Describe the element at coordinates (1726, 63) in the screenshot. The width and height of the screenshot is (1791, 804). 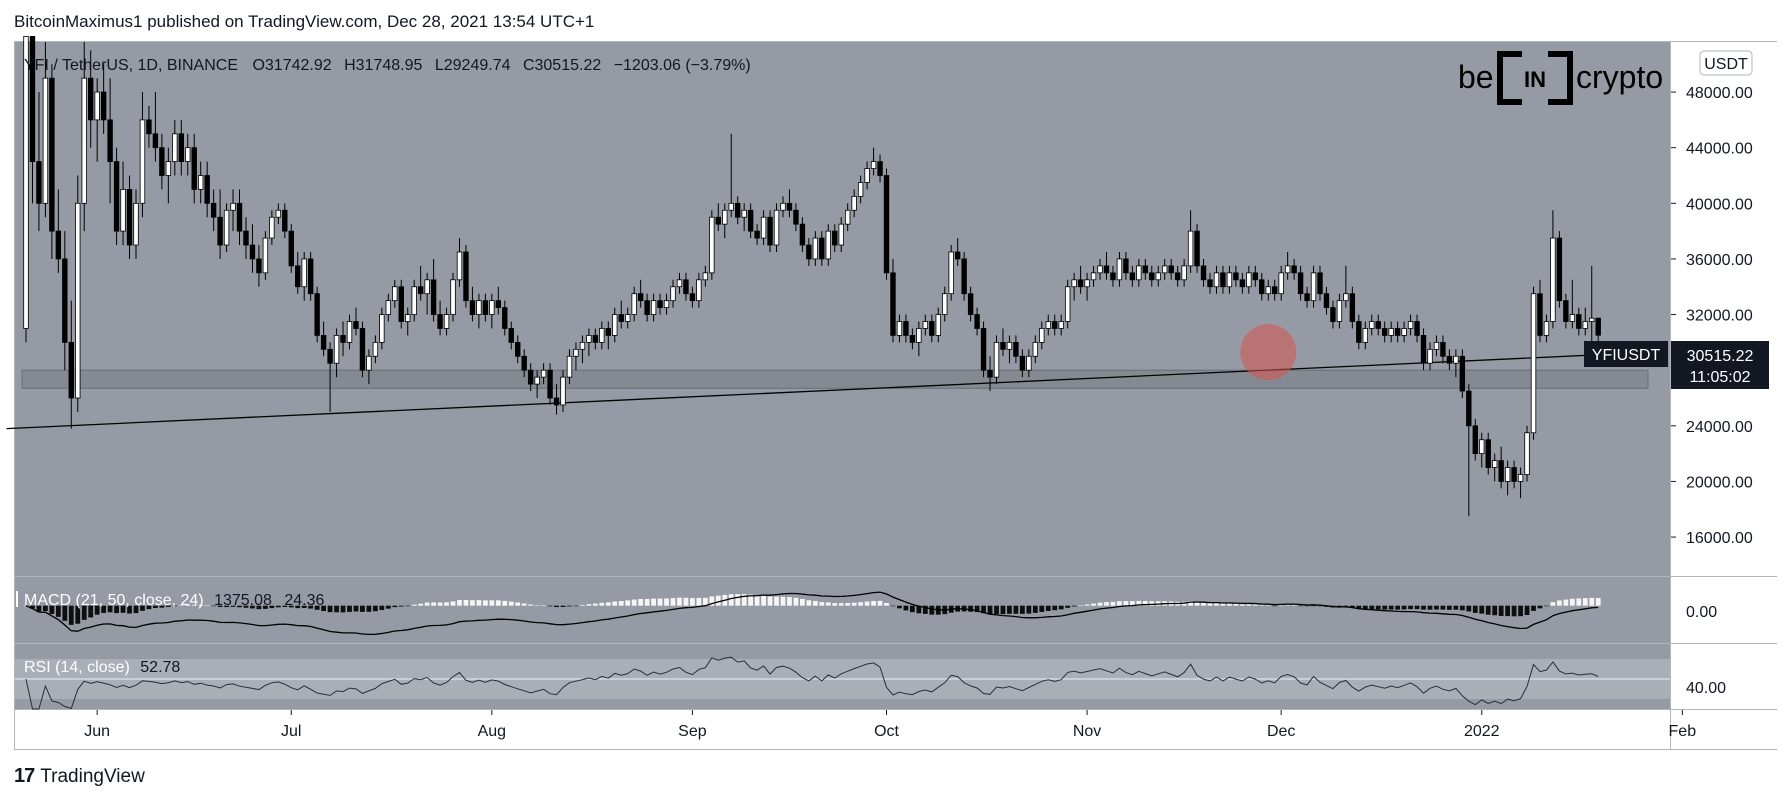
I see `currency-badge` at that location.